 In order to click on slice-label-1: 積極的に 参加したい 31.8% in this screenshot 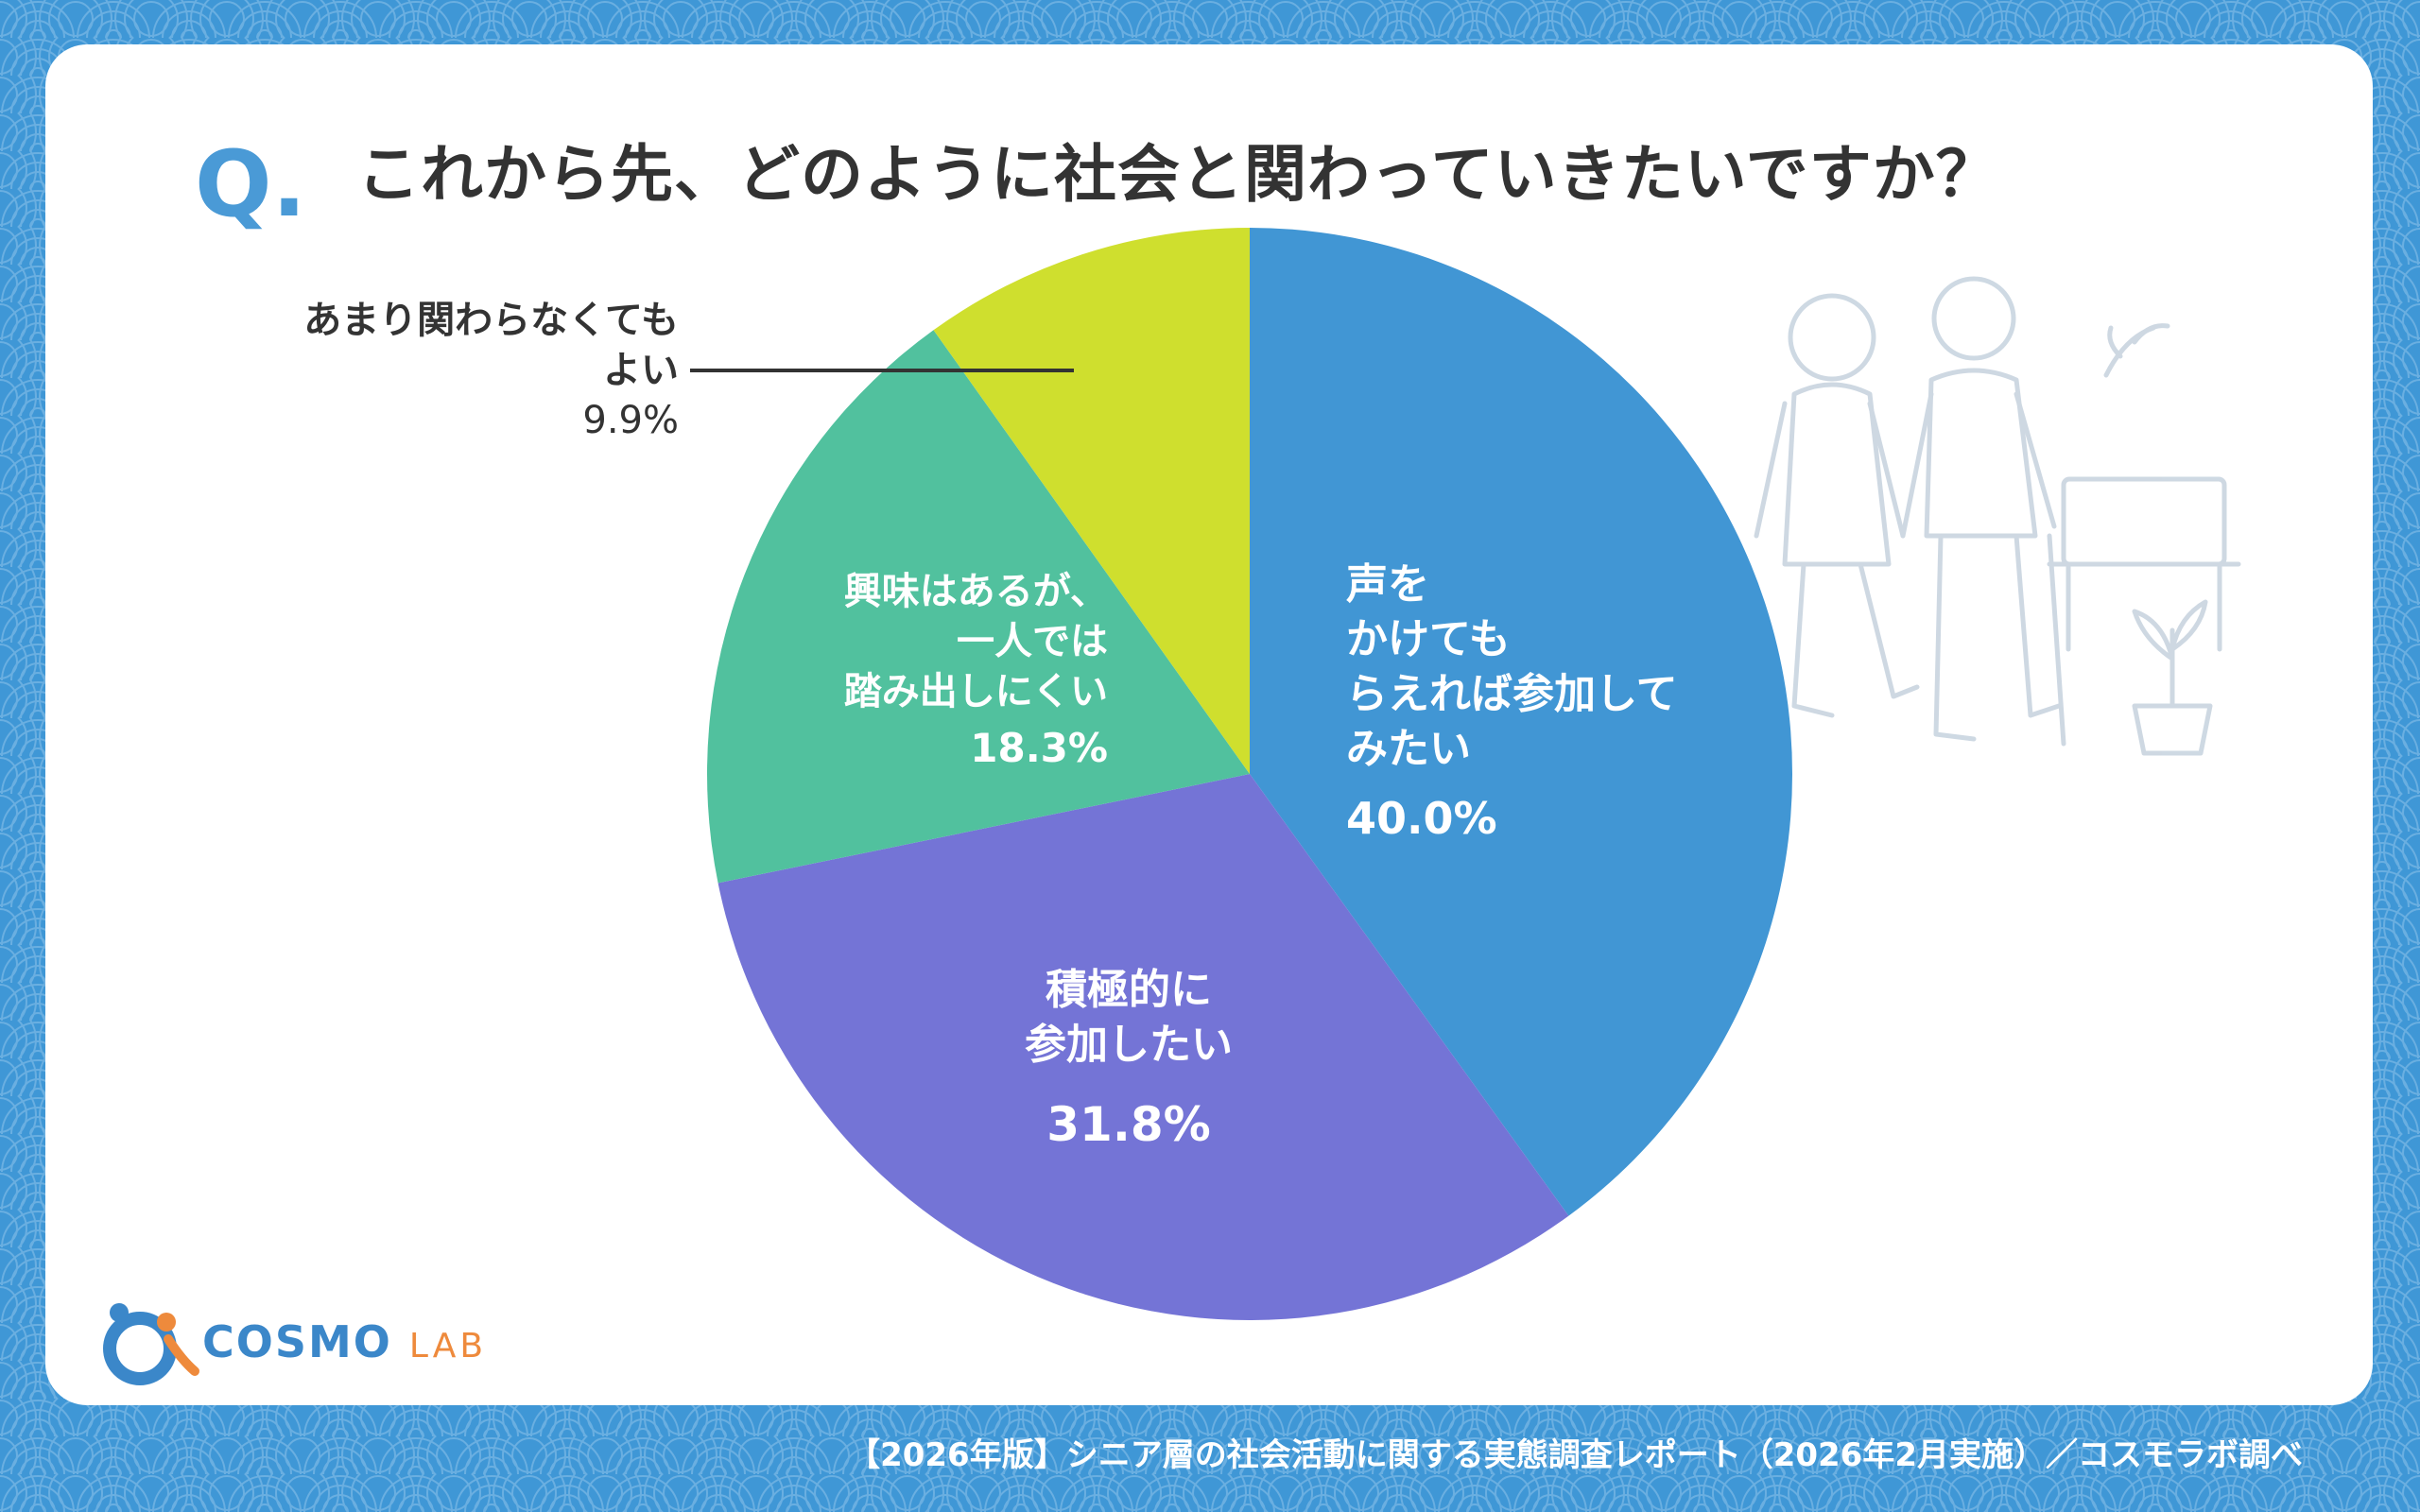, I will do `click(1129, 1059)`.